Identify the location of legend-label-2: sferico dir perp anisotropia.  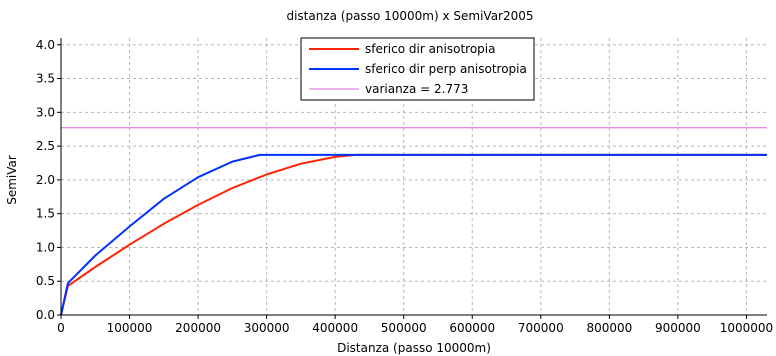
(446, 69).